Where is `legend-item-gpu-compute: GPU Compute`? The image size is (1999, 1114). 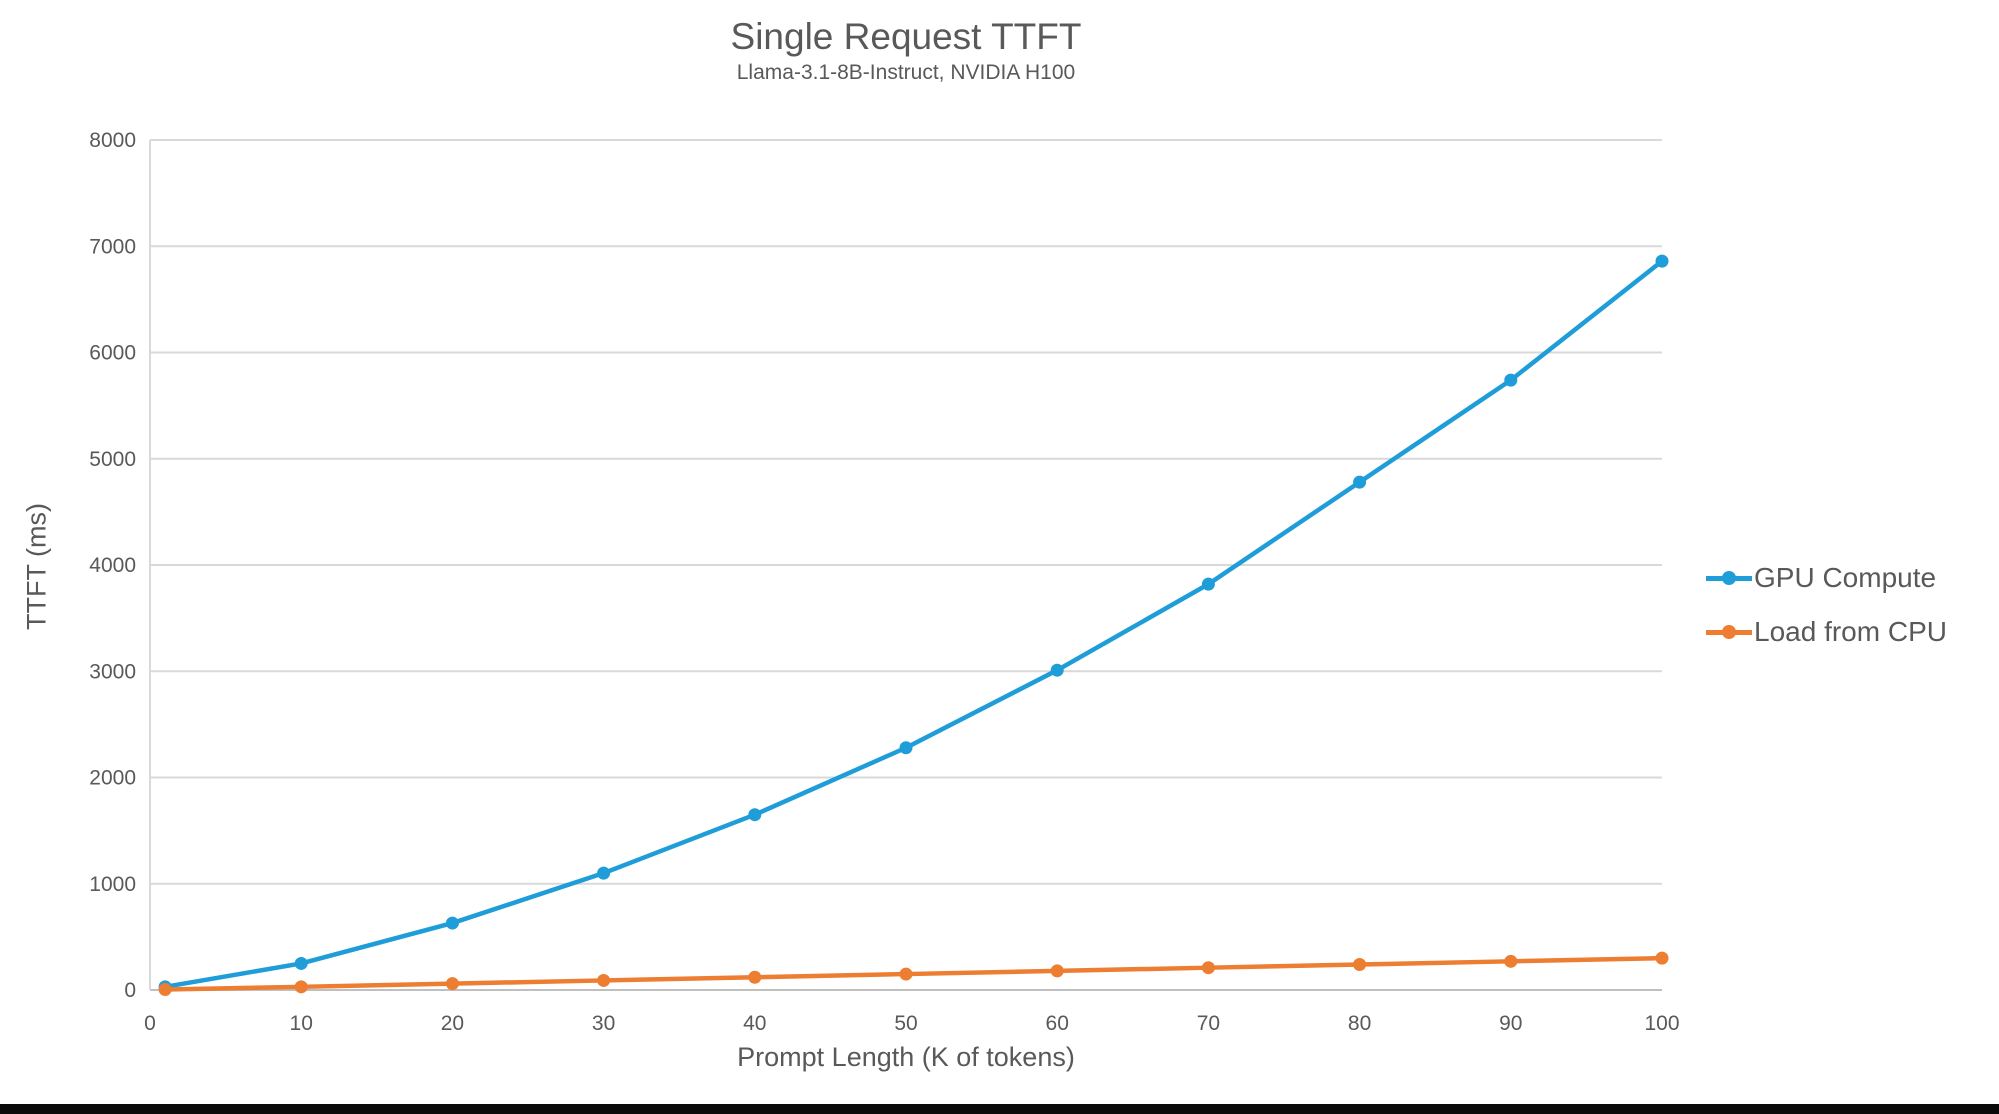
legend-item-gpu-compute: GPU Compute is located at coordinates (1826, 578).